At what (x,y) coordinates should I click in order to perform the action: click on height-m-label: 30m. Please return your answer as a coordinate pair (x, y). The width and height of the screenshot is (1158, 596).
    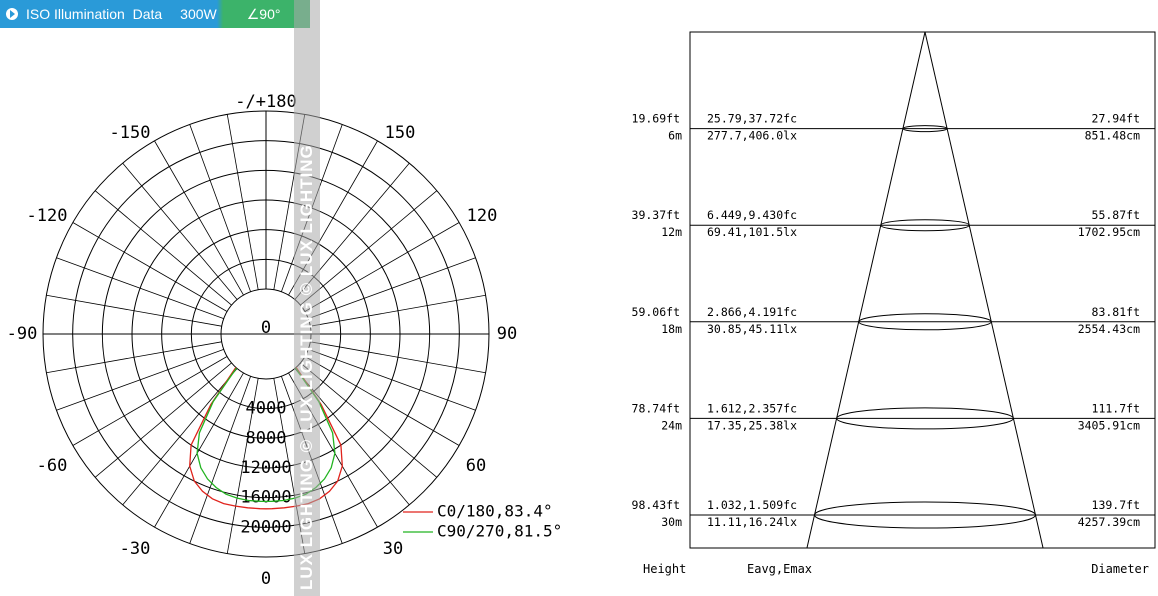
    Looking at the image, I should click on (671, 522).